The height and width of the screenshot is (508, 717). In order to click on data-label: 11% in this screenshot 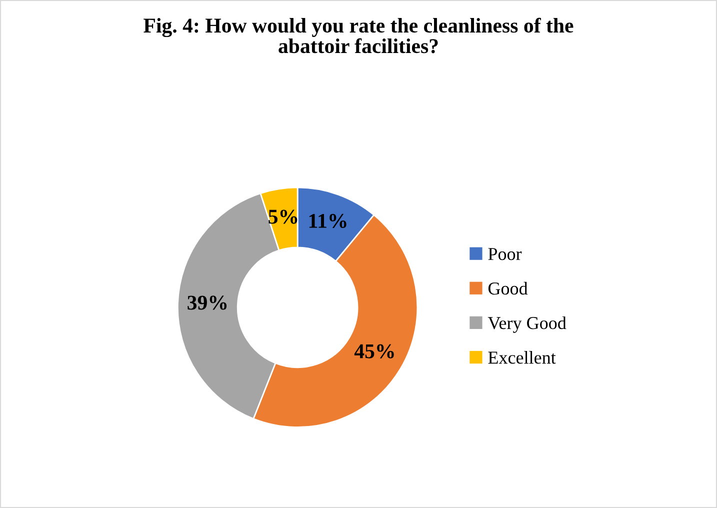, I will do `click(327, 221)`.